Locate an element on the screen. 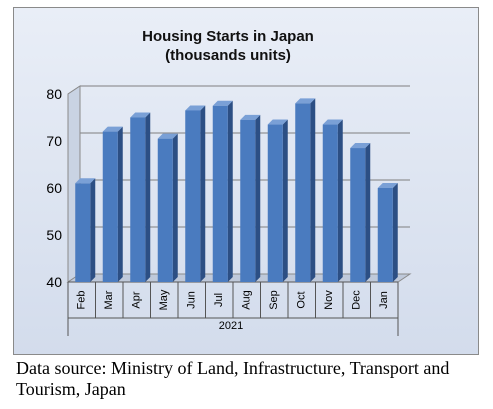 The image size is (493, 409). x-category-label: Oct is located at coordinates (302, 299).